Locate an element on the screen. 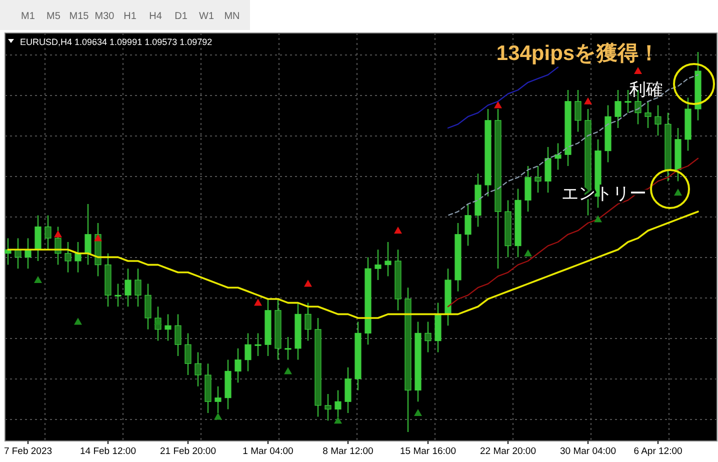  x-tick-label: 15 Mar 16:00 is located at coordinates (428, 451).